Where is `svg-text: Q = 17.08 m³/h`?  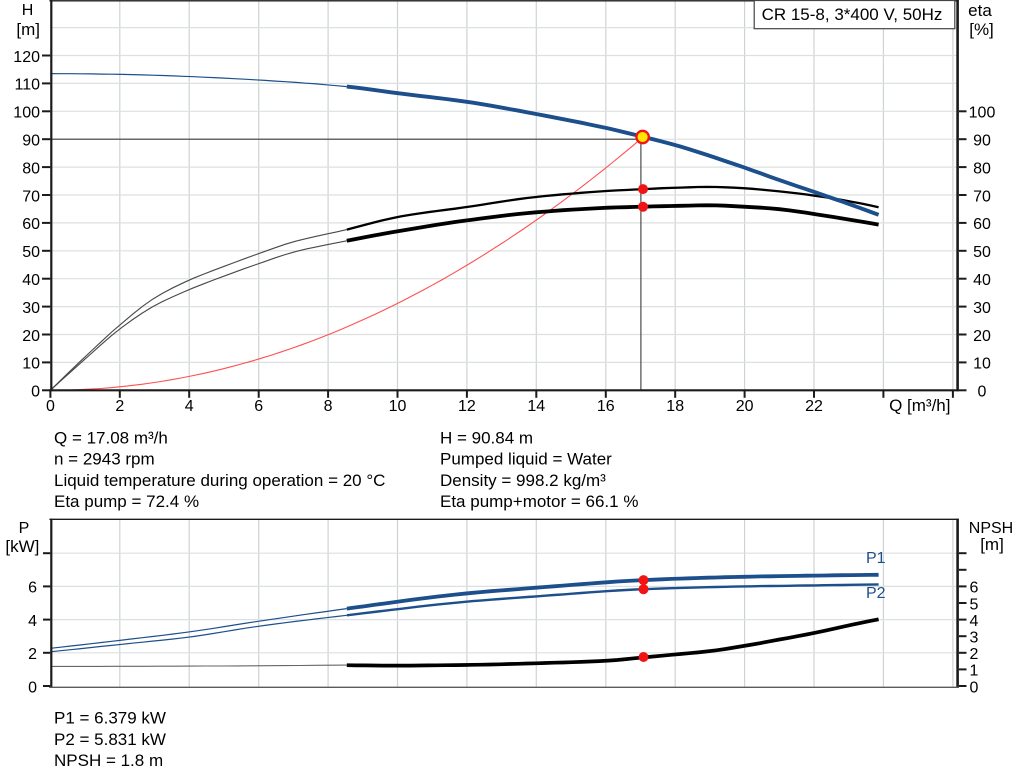
svg-text: Q = 17.08 m³/h is located at coordinates (111, 437).